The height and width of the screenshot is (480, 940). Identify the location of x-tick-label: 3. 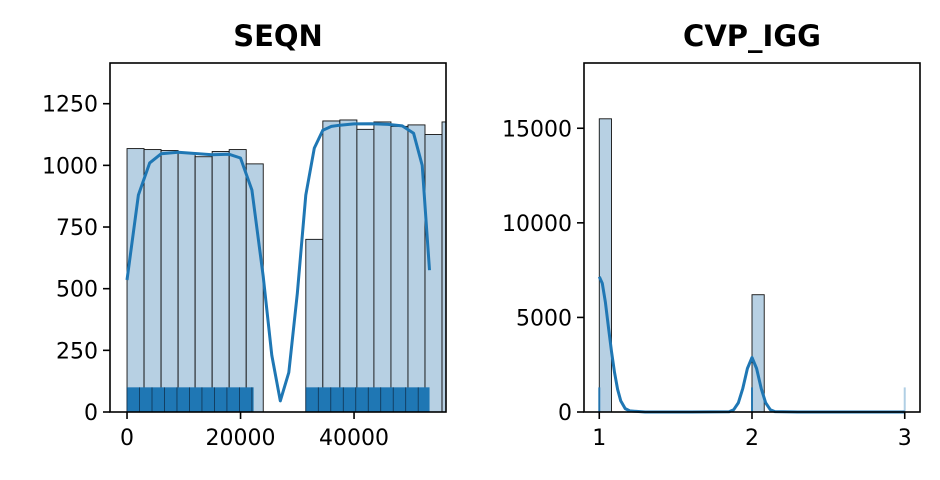
(905, 438).